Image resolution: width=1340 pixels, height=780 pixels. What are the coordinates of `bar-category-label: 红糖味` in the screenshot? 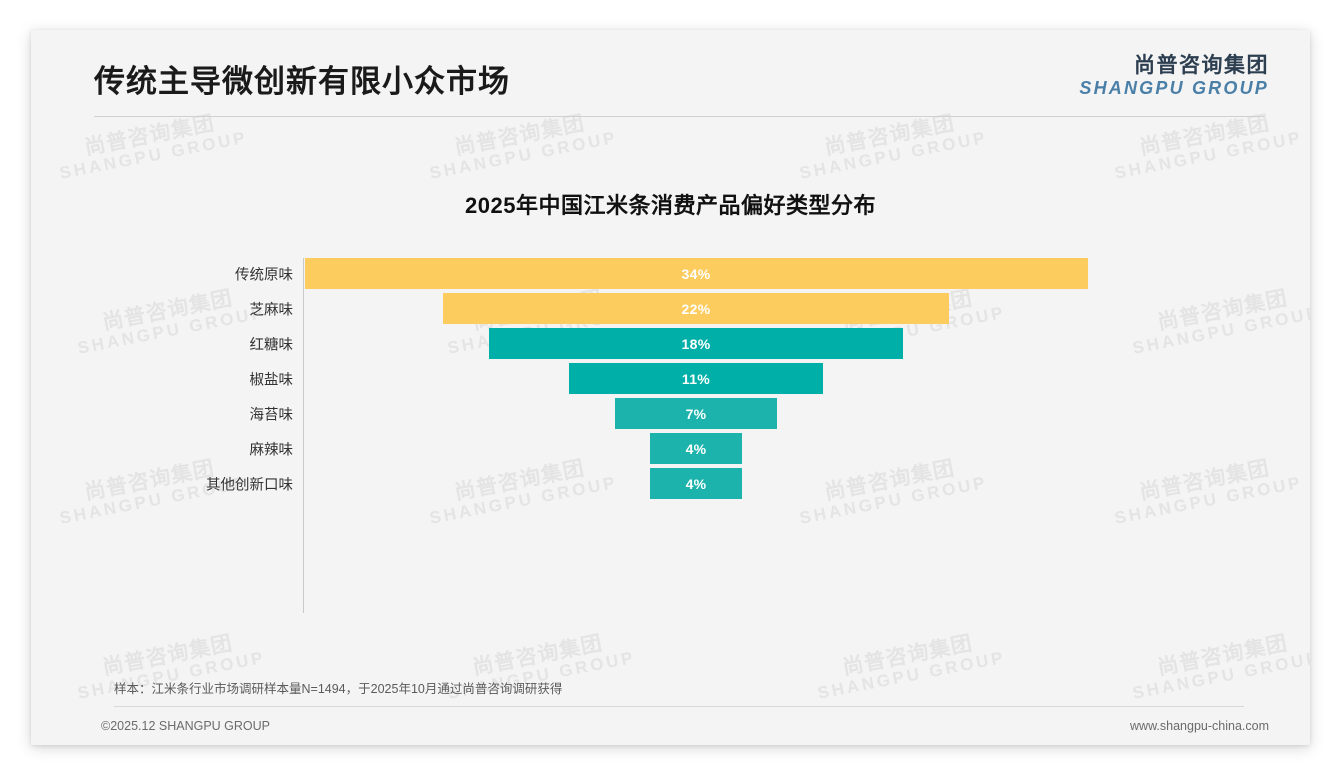 It's located at (271, 345).